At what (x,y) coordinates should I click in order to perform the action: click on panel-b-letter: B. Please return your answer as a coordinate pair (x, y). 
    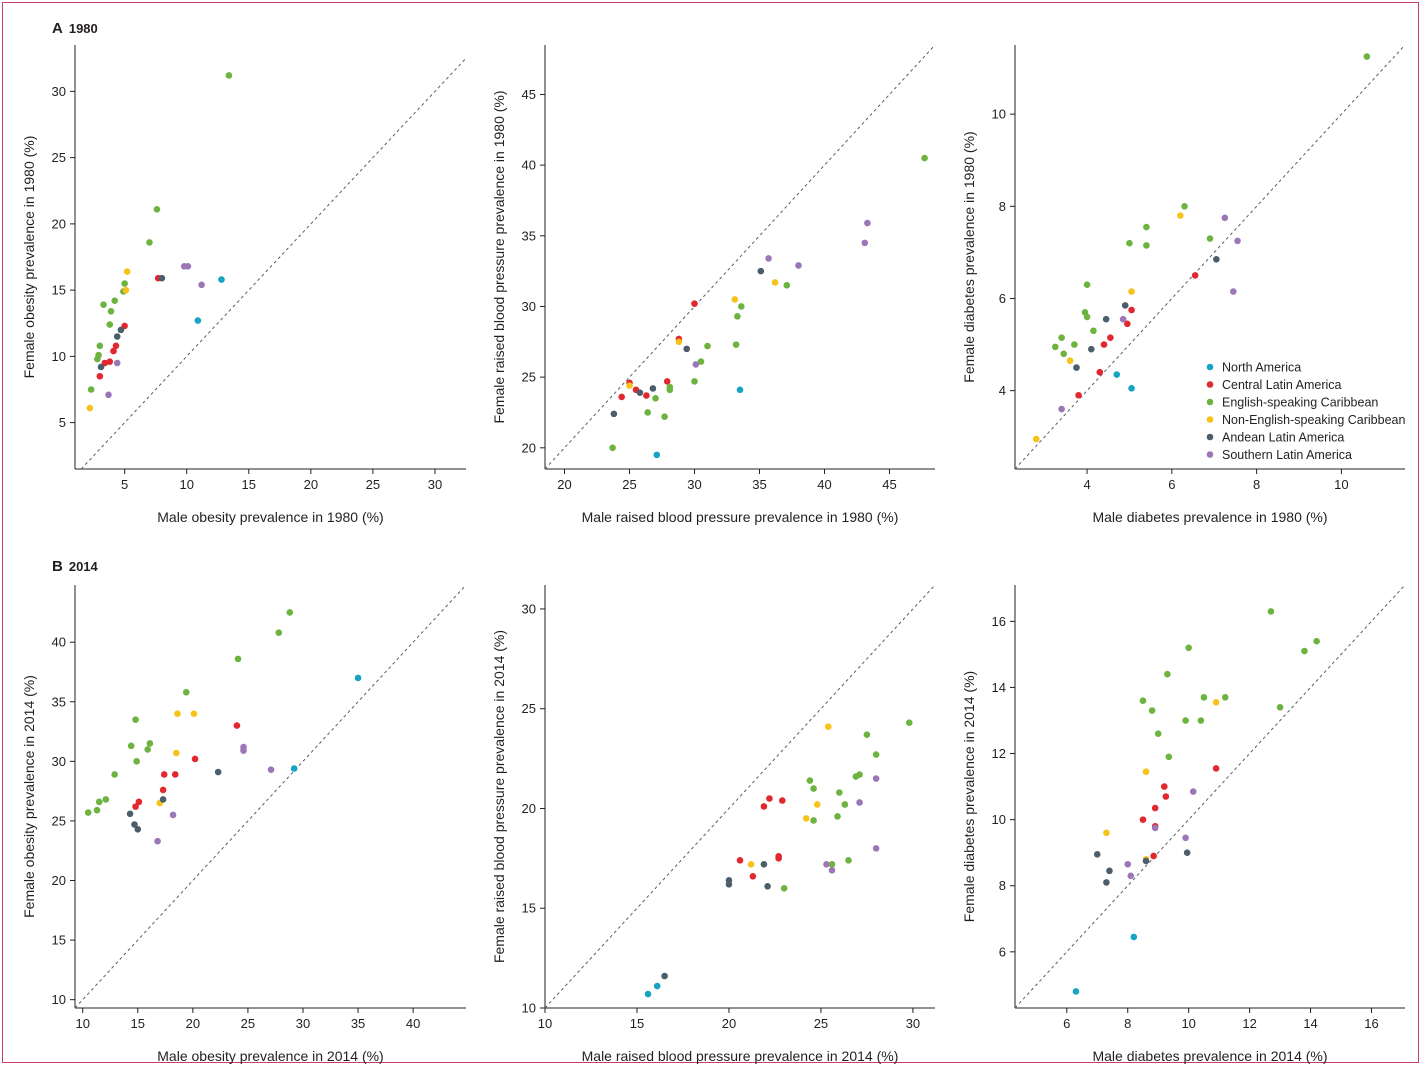
    Looking at the image, I should click on (57, 566).